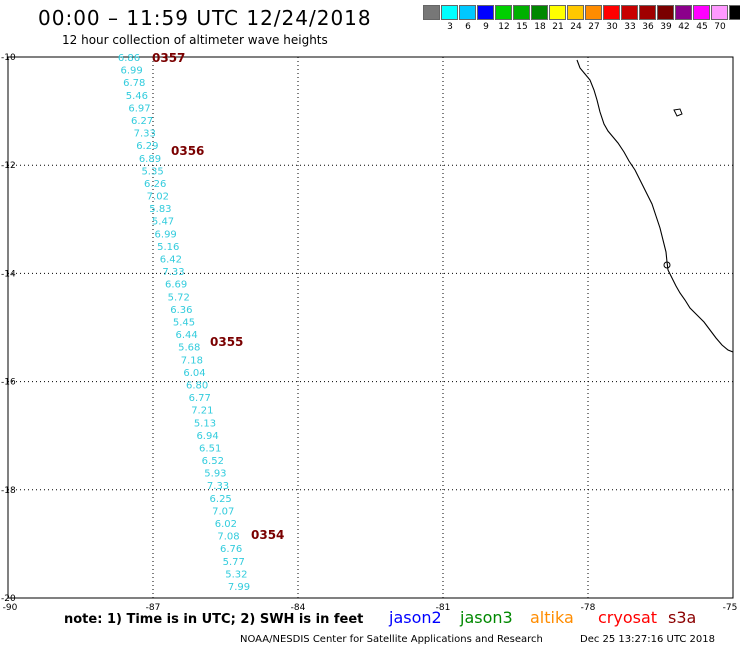 This screenshot has width=740, height=650. Describe the element at coordinates (163, 222) in the screenshot. I see `wave-height-label: 5.47` at that location.